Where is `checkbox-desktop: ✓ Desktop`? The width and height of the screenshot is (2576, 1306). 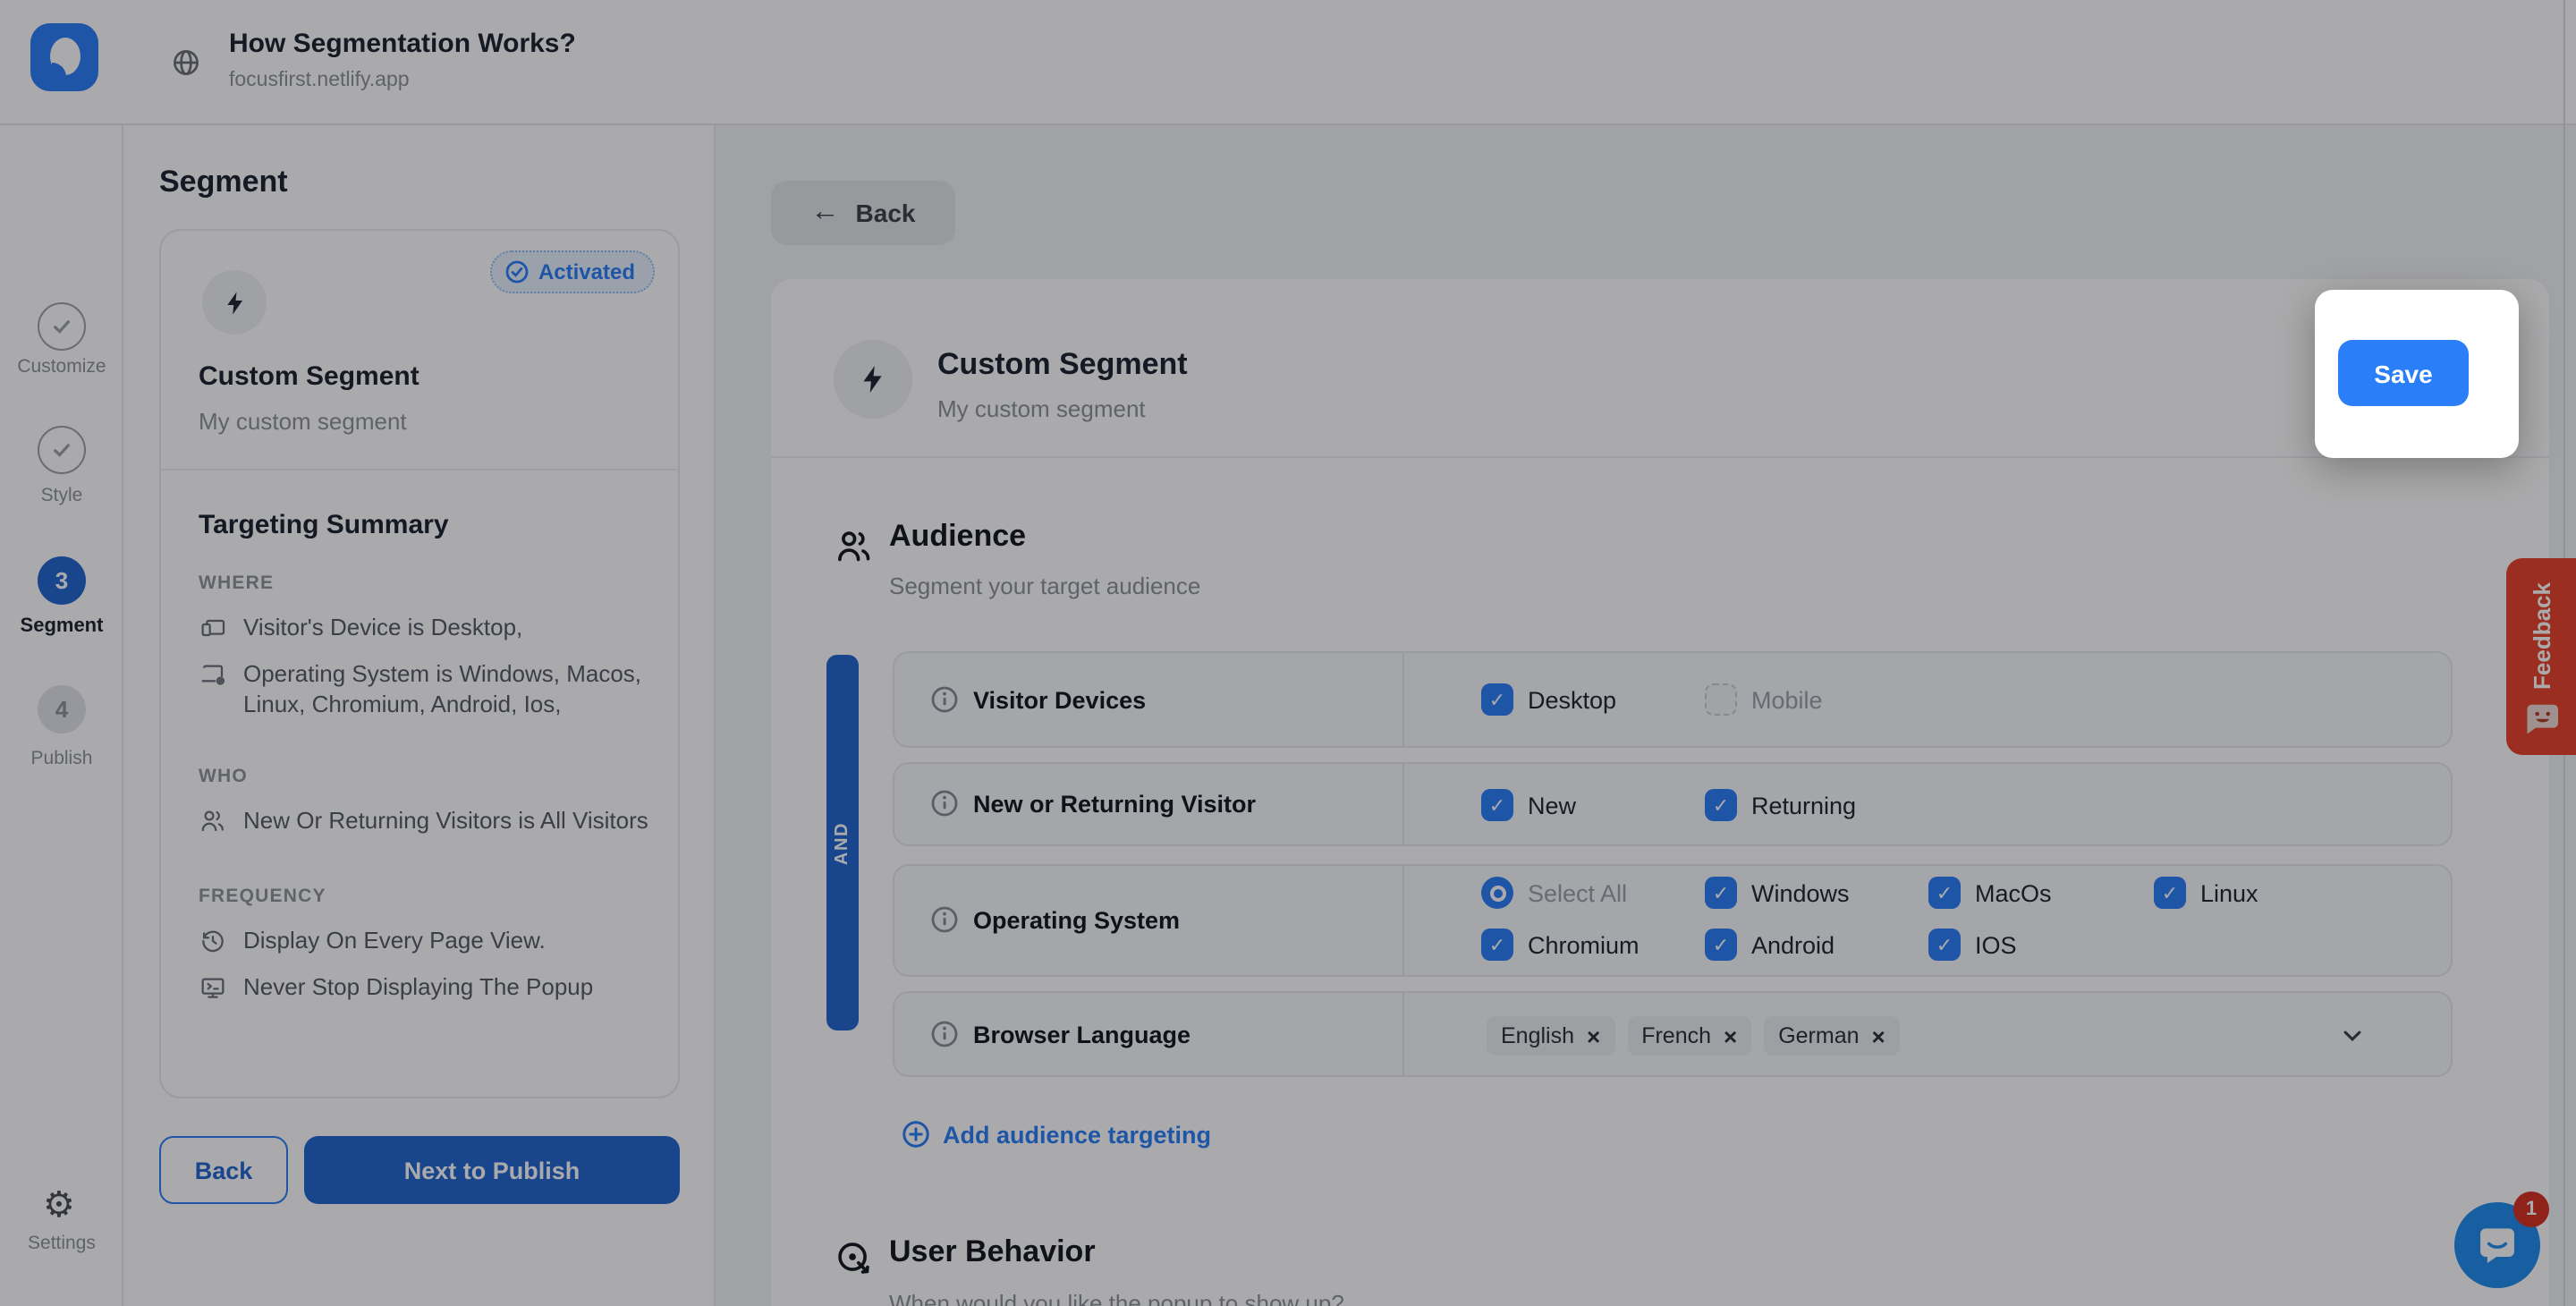
checkbox-desktop: ✓ Desktop is located at coordinates (1548, 700).